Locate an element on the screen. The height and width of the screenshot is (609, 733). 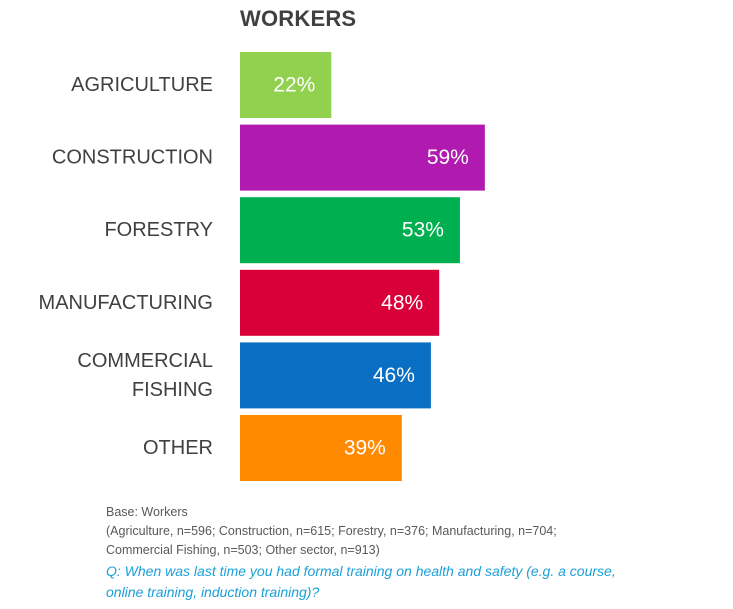
value-label-commercial-fishing: 46% is located at coordinates (394, 375).